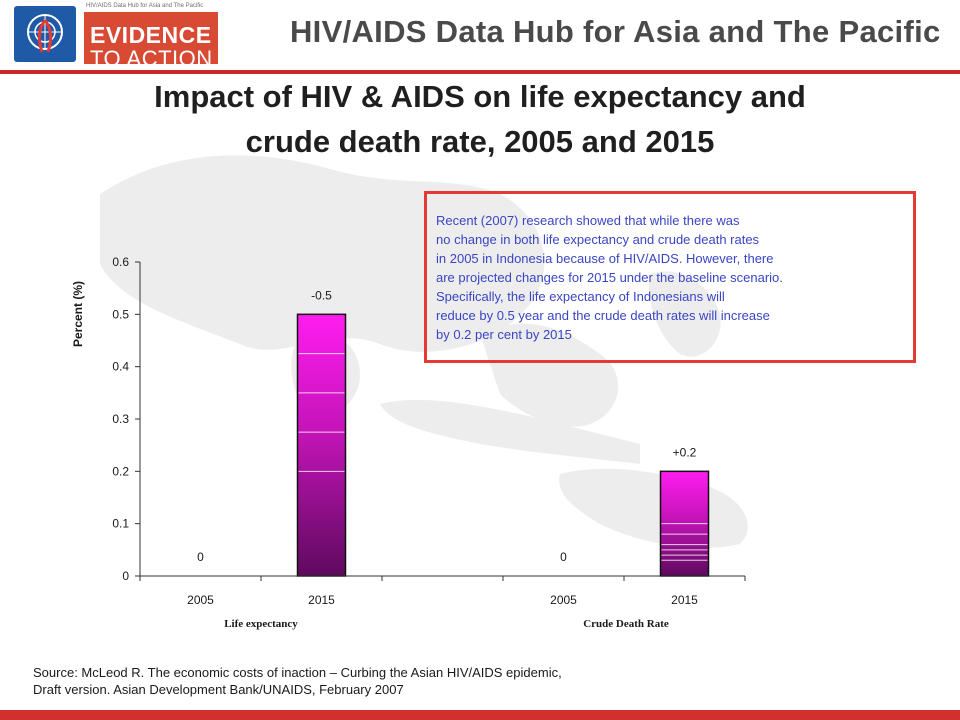 This screenshot has width=960, height=720. I want to click on y-tick-label: 0.2, so click(120, 471).